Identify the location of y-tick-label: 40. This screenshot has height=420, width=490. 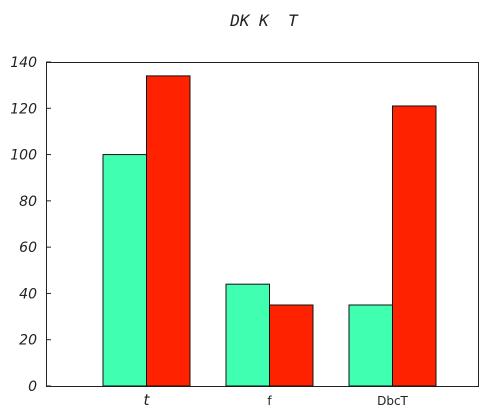
(28, 294).